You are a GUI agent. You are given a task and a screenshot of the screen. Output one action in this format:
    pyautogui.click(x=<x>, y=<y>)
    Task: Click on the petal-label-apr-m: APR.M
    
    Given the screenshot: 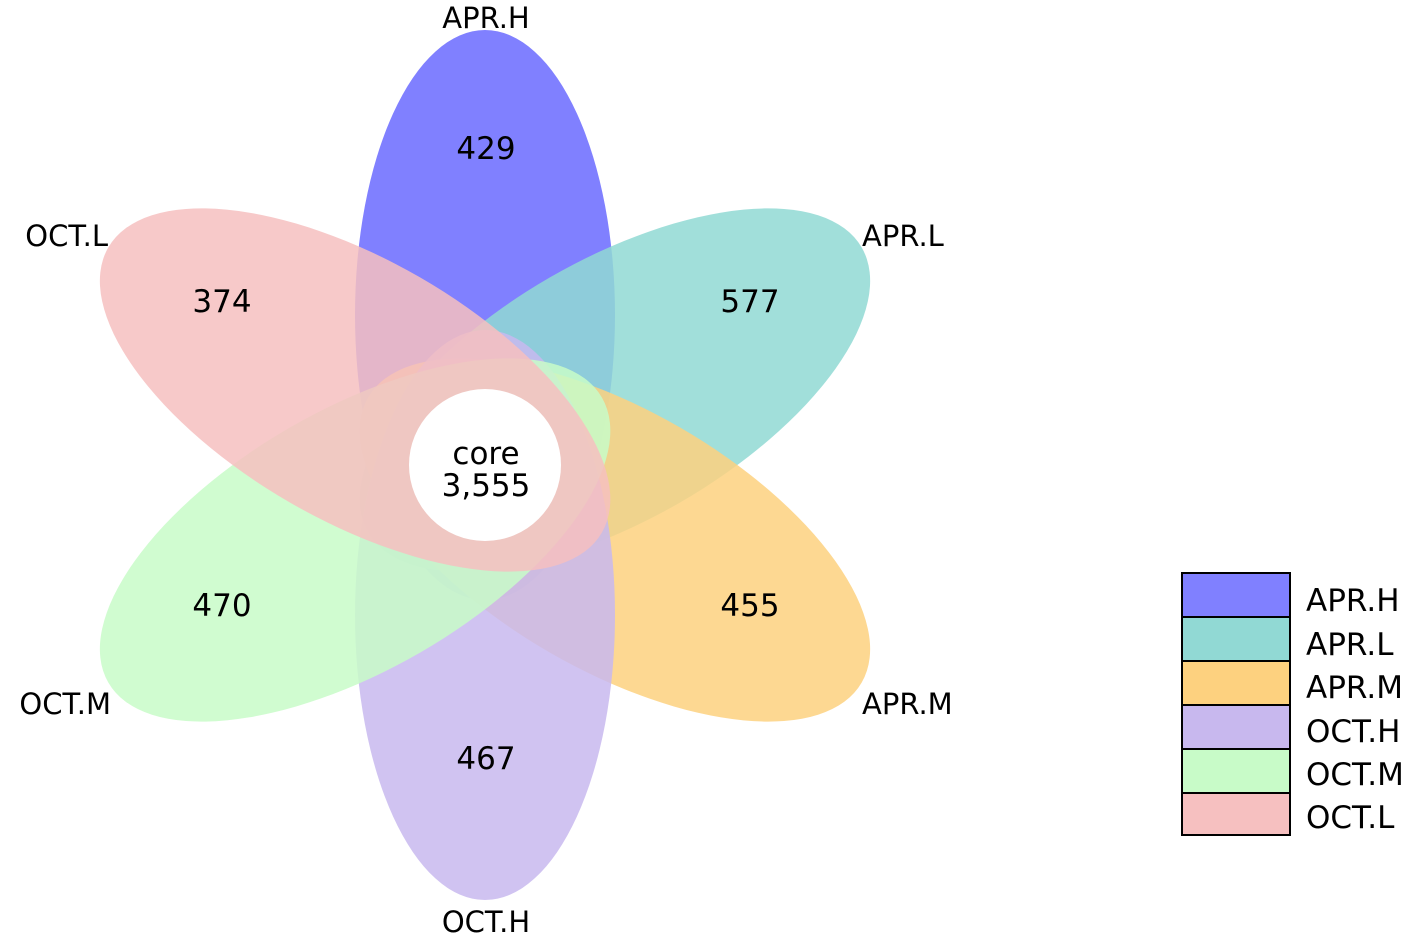 What is the action you would take?
    pyautogui.click(x=907, y=704)
    